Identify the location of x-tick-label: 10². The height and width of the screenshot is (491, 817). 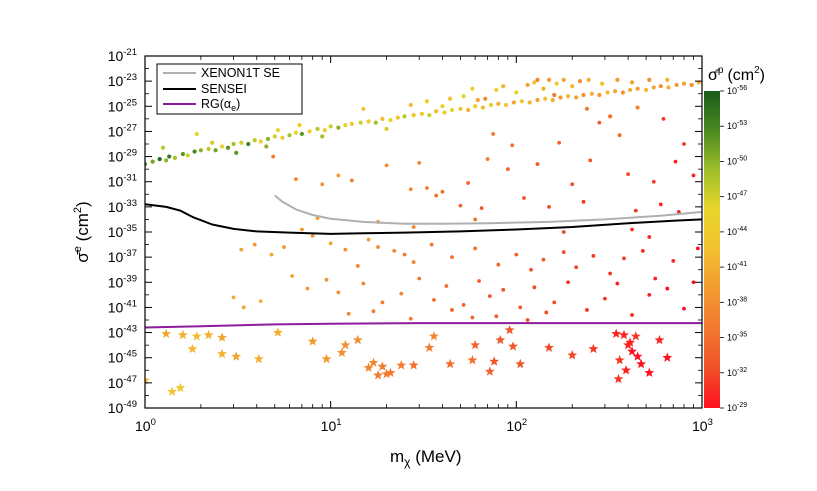
(516, 425).